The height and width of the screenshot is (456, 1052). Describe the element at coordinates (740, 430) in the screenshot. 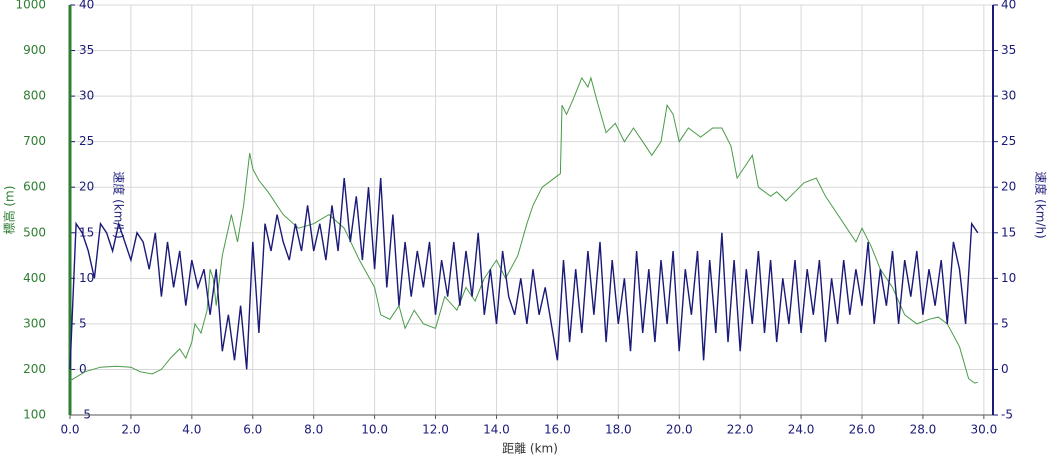

I see `x-tick-label: 22.0` at that location.